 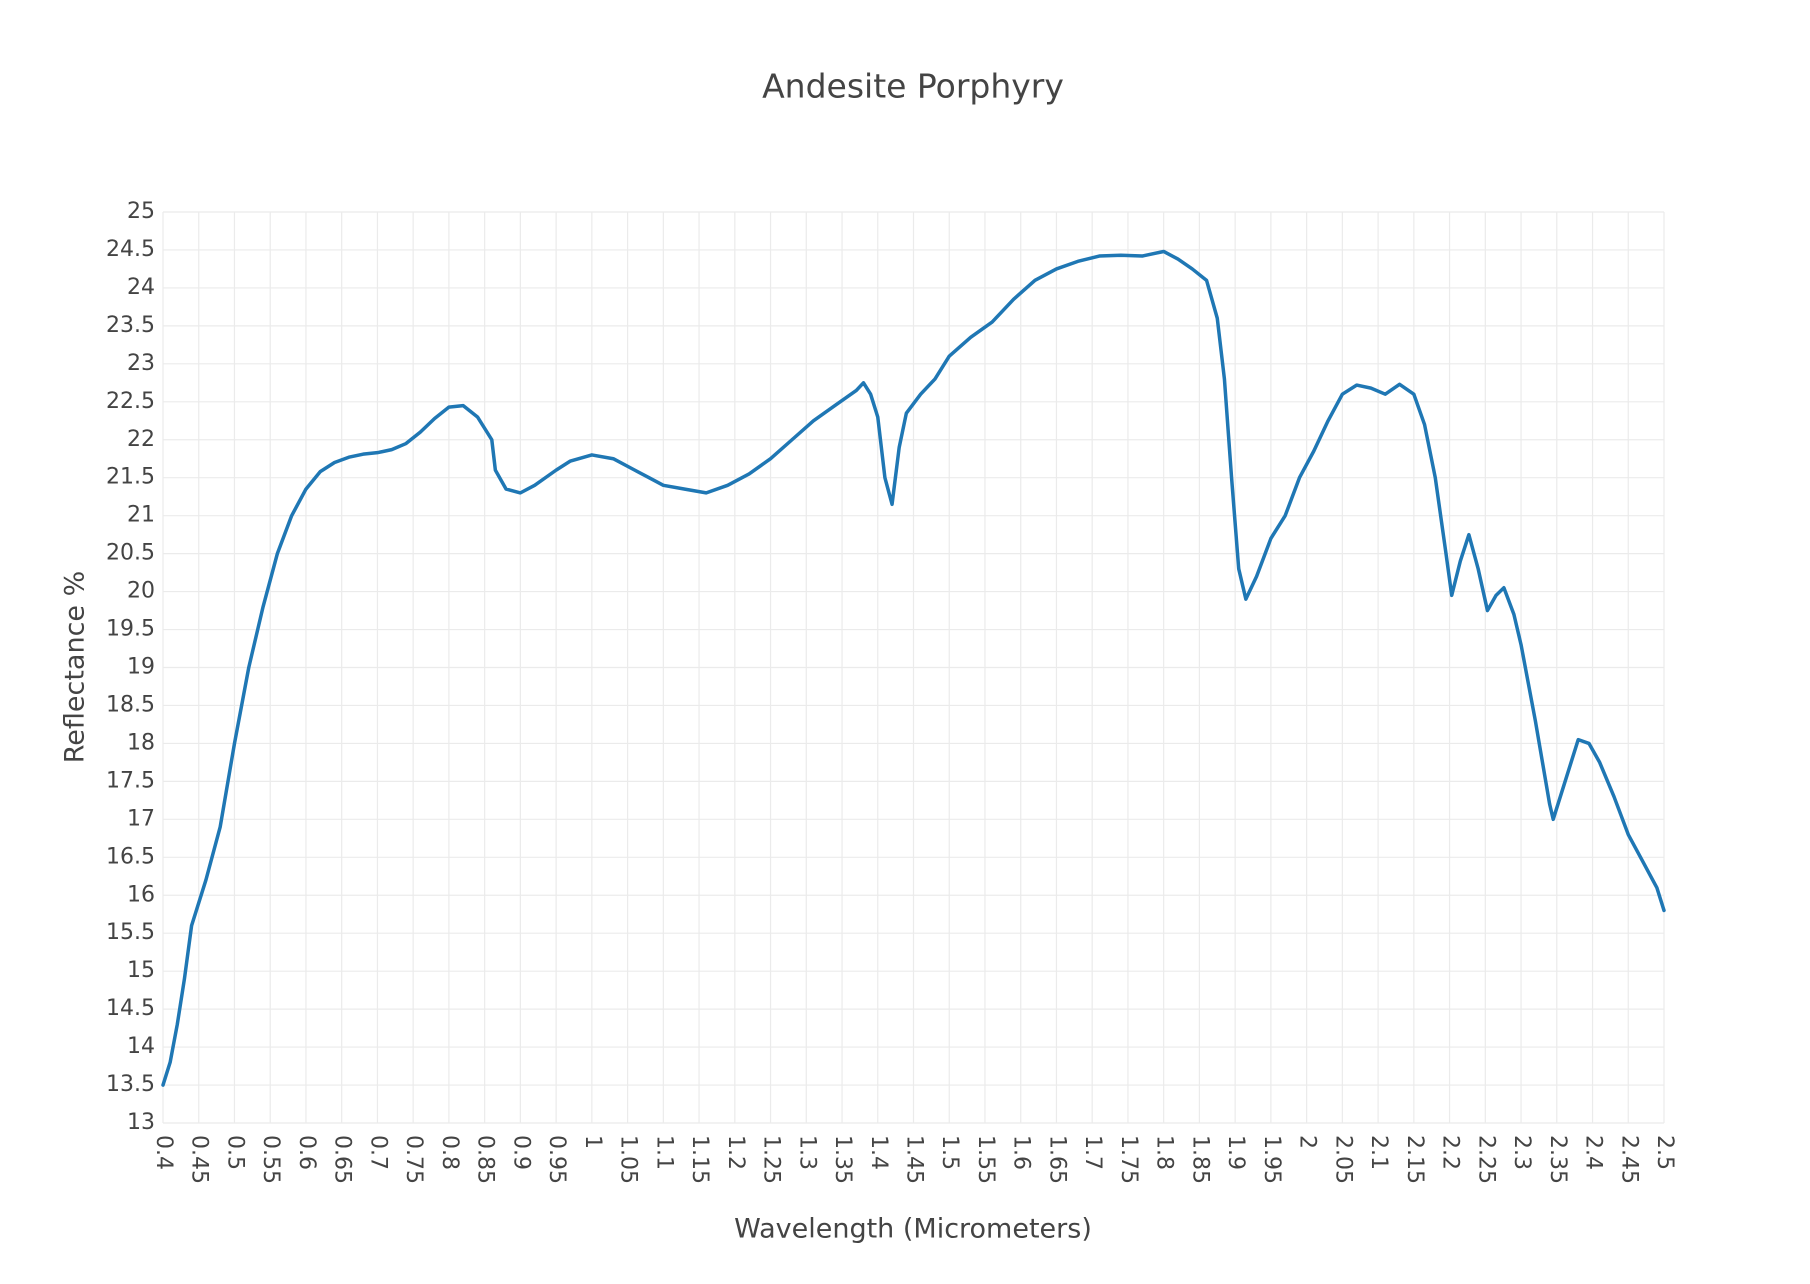 What do you see at coordinates (130, 780) in the screenshot?
I see `y-tick-label: 17.5` at bounding box center [130, 780].